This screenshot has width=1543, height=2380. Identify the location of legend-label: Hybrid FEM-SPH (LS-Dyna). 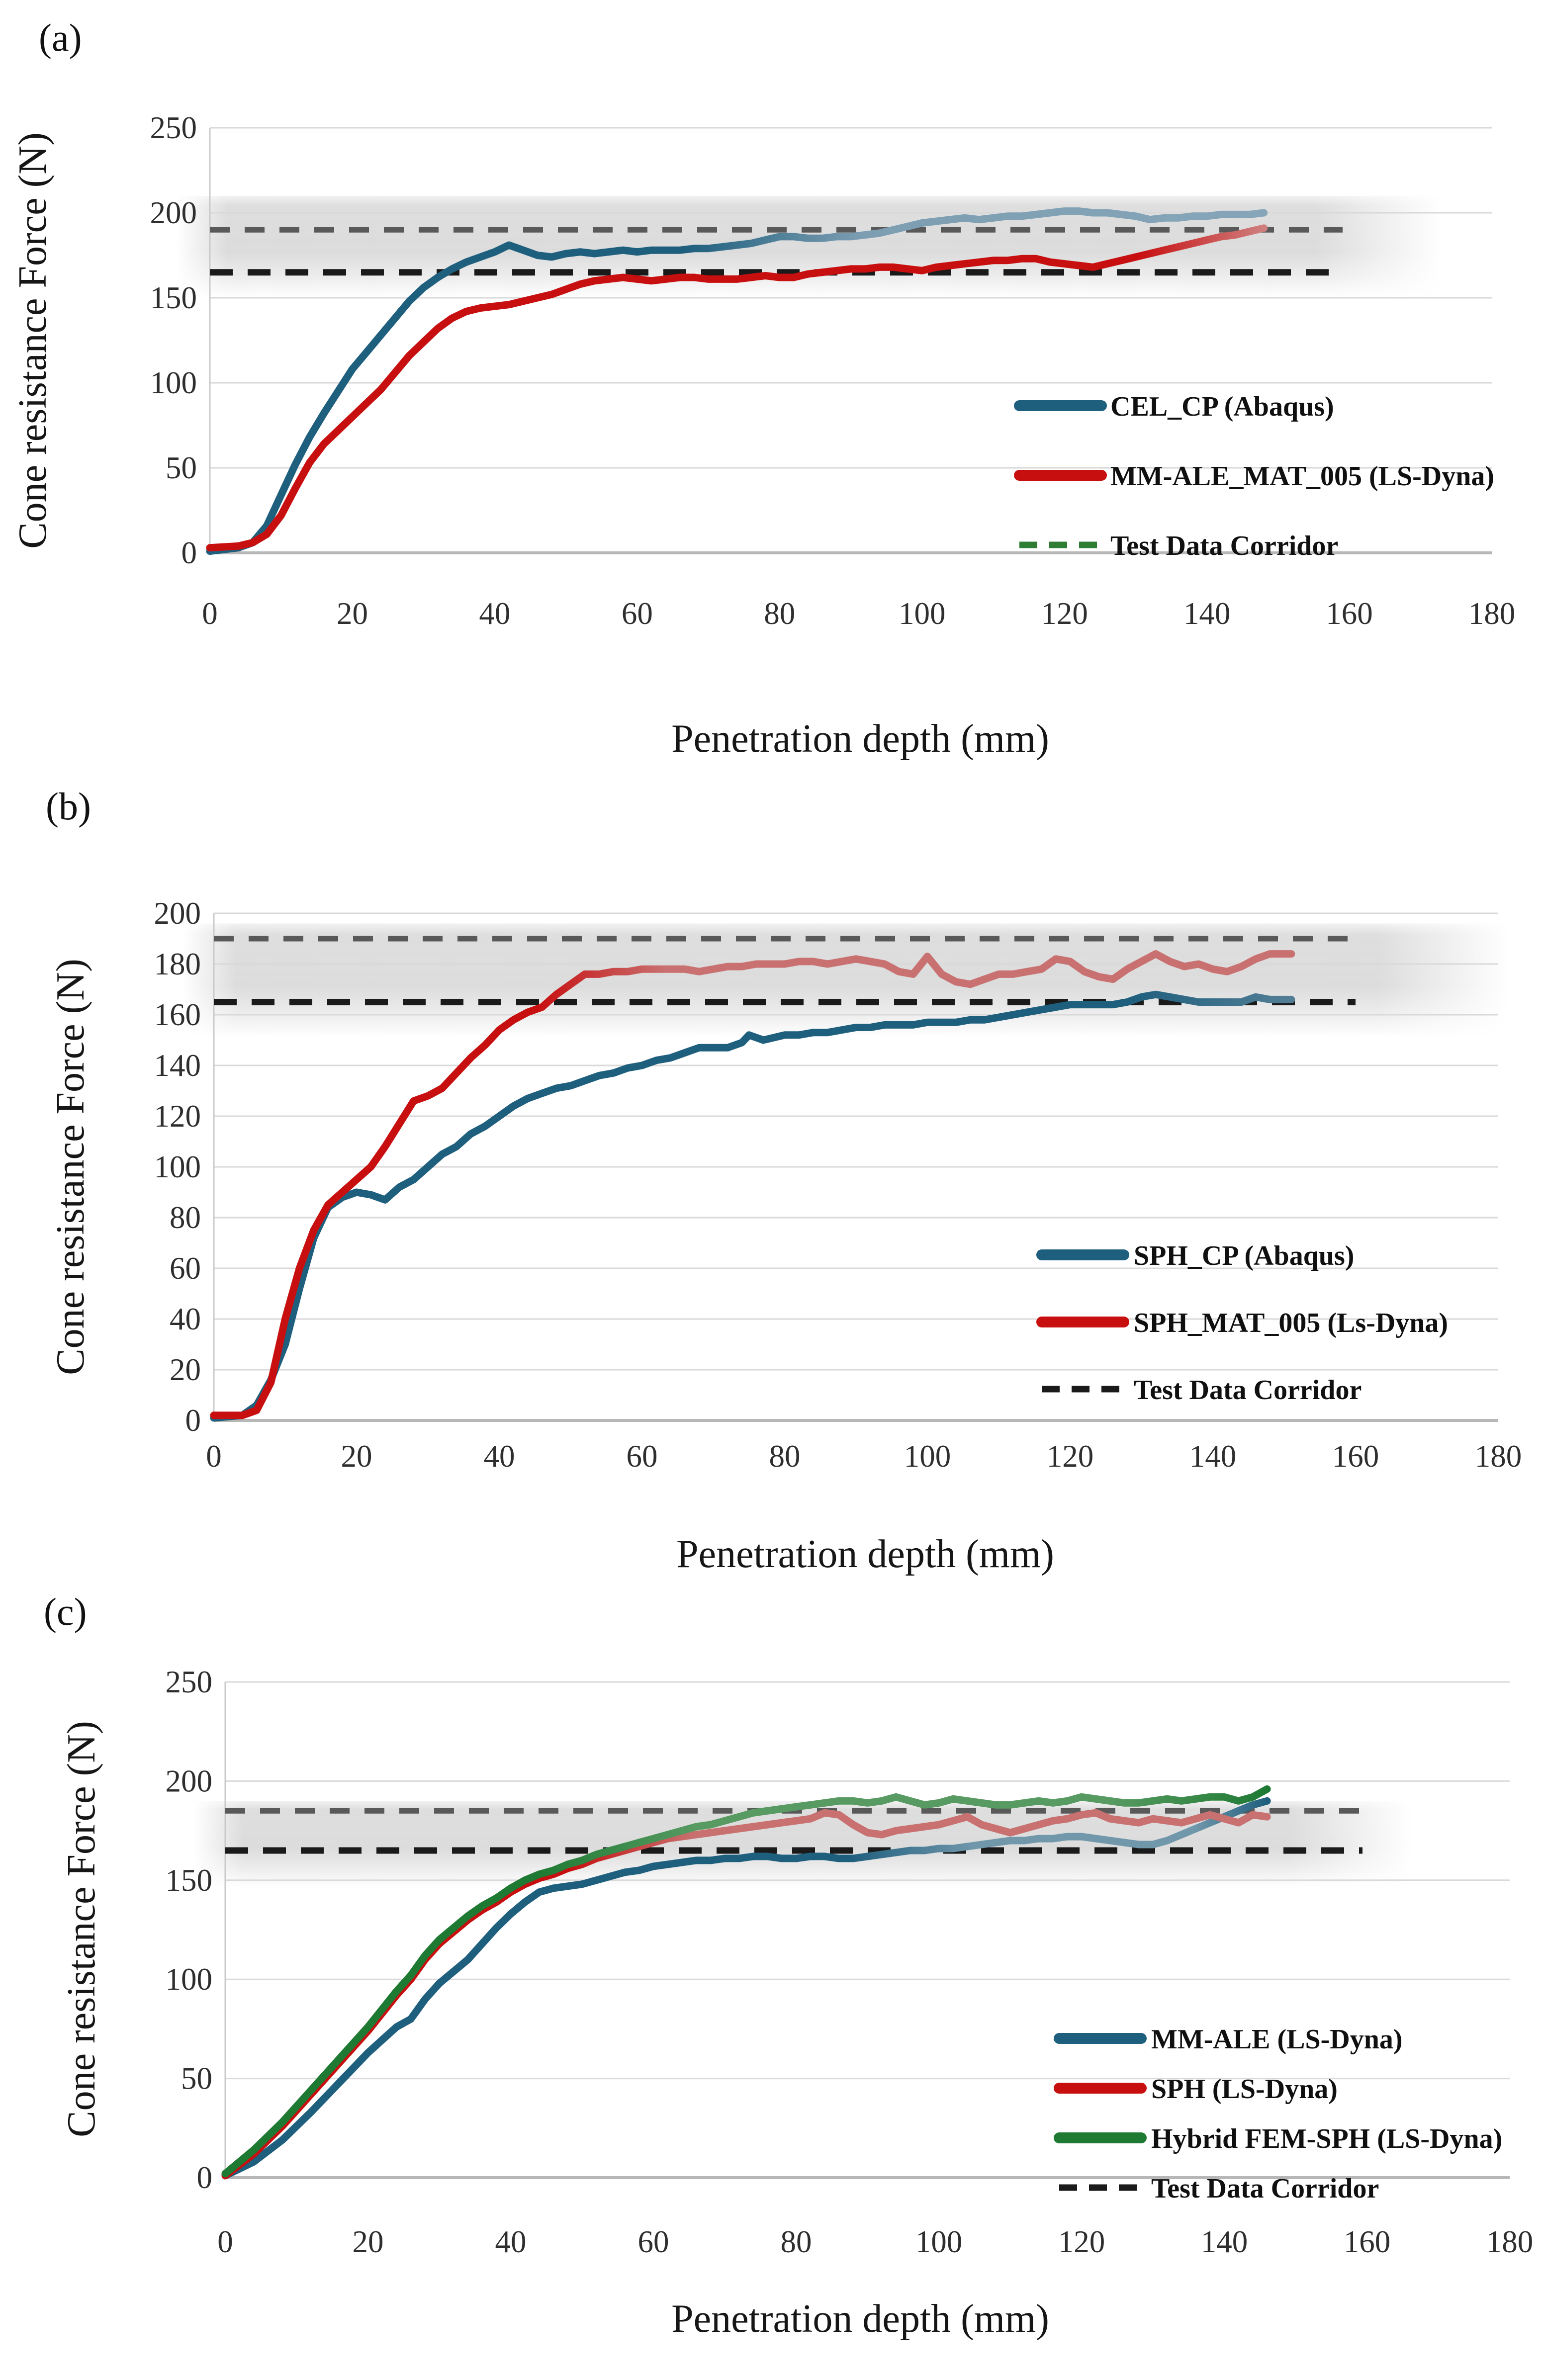
(1326, 2139).